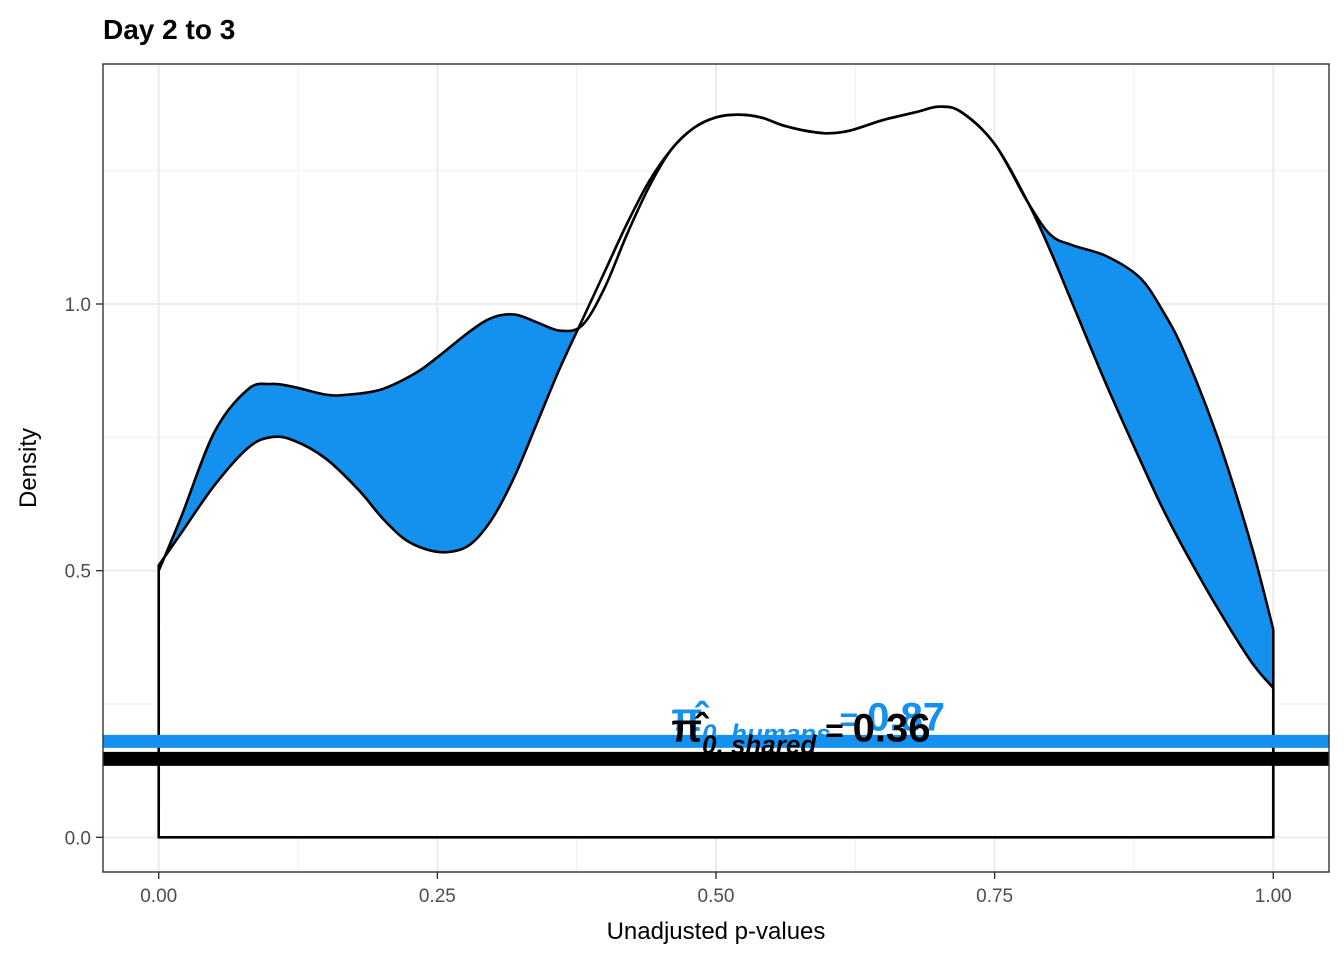 The width and height of the screenshot is (1344, 960). I want to click on annotation-value: 0.36, so click(892, 728).